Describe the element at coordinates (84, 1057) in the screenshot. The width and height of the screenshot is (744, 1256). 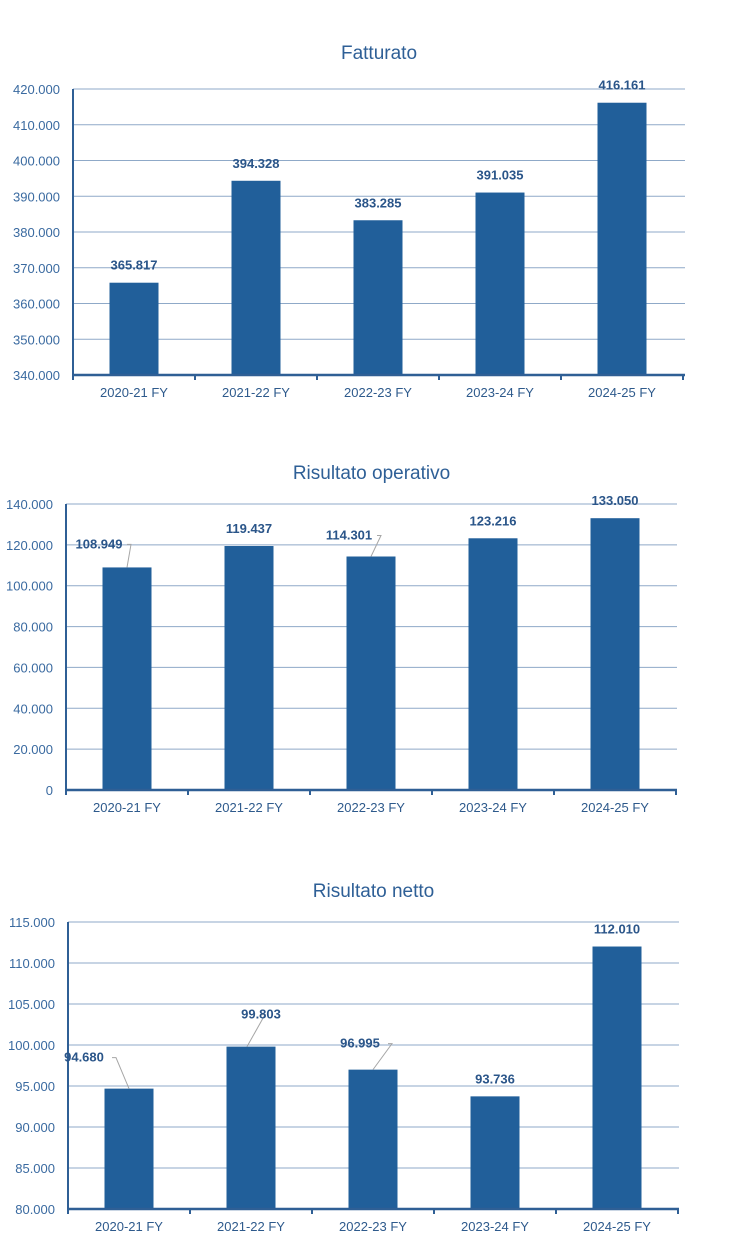
I see `data-label: 94.680` at that location.